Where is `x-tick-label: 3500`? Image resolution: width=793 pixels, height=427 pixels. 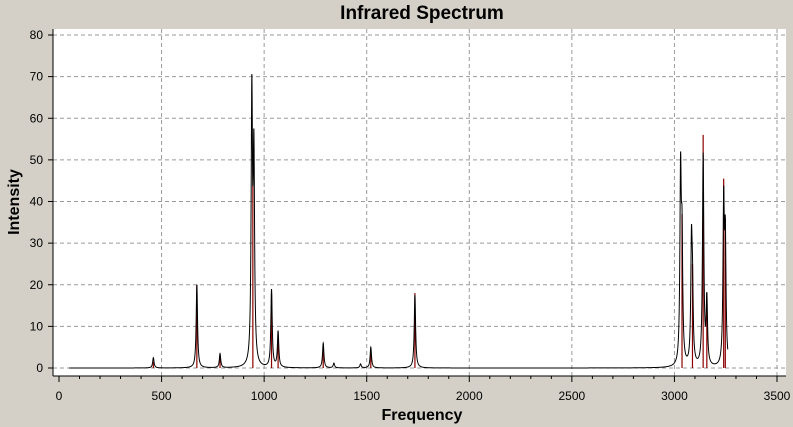
x-tick-label: 3500 is located at coordinates (777, 396).